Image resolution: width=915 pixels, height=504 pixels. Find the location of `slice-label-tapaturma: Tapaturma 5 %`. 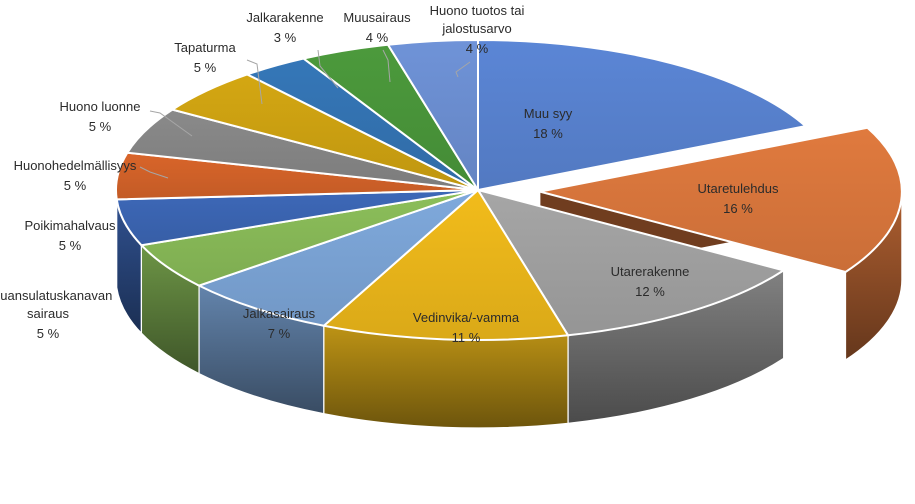

slice-label-tapaturma: Tapaturma 5 % is located at coordinates (205, 57).